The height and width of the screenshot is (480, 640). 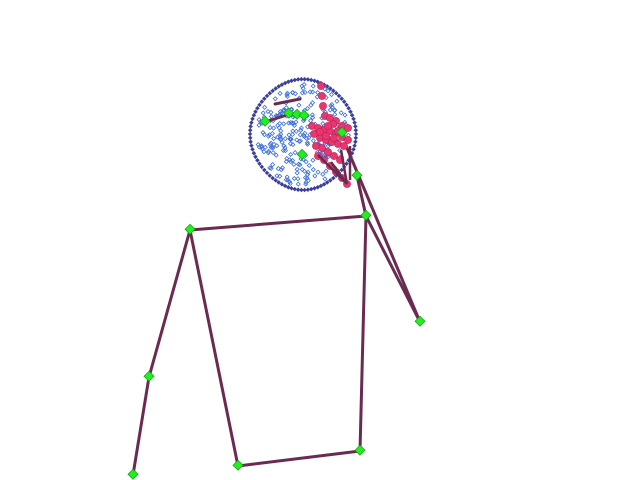 What do you see at coordinates (190, 229) in the screenshot?
I see `joint-shoulder-right` at bounding box center [190, 229].